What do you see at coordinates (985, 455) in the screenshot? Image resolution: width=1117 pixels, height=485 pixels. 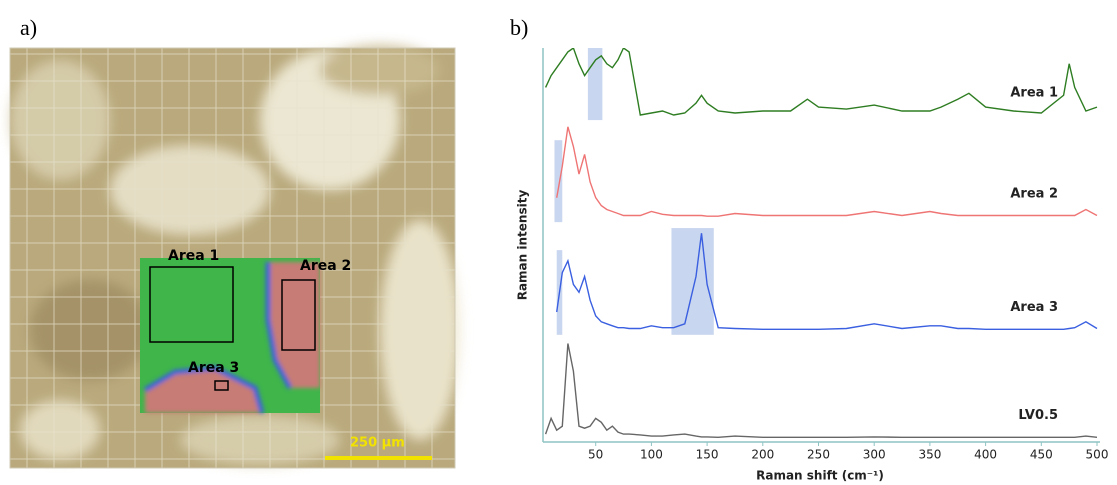 I see `x-tick-label: 400` at bounding box center [985, 455].